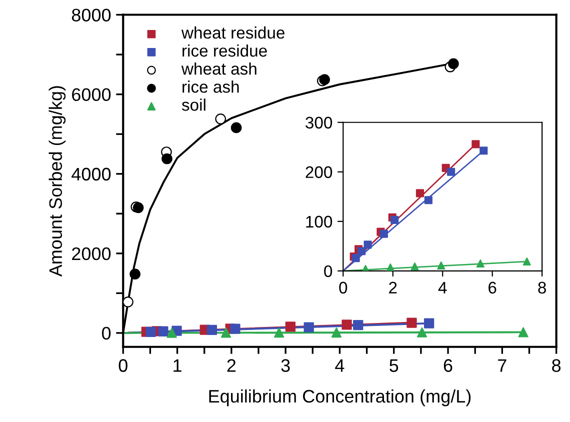 The image size is (570, 422). What do you see at coordinates (57, 181) in the screenshot?
I see `y-axis-title: Amount Sorbed (mg/kg)` at bounding box center [57, 181].